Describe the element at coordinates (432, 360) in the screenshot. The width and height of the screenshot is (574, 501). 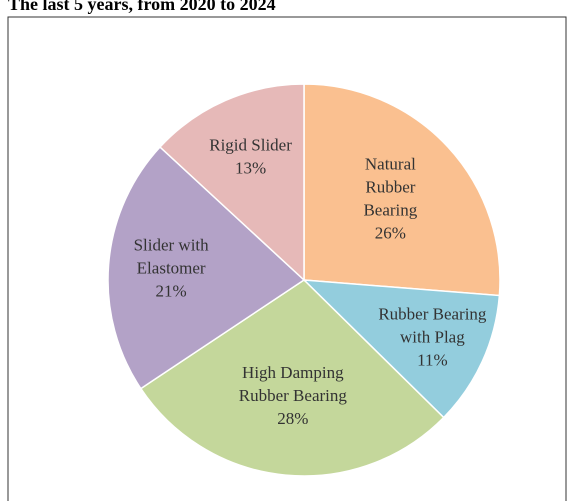
I see `value-label: 11%` at that location.